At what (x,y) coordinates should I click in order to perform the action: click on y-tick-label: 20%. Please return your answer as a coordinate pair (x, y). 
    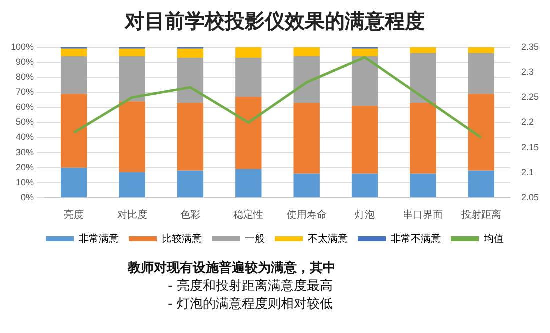
    Looking at the image, I should click on (25, 167).